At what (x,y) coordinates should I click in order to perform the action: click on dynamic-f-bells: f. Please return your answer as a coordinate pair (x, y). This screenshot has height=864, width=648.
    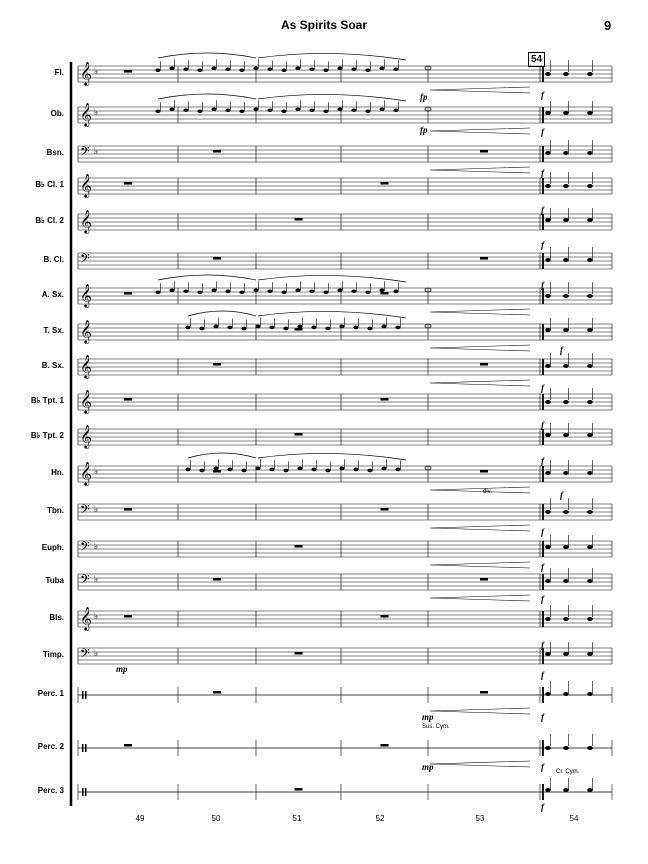
    Looking at the image, I should click on (542, 645).